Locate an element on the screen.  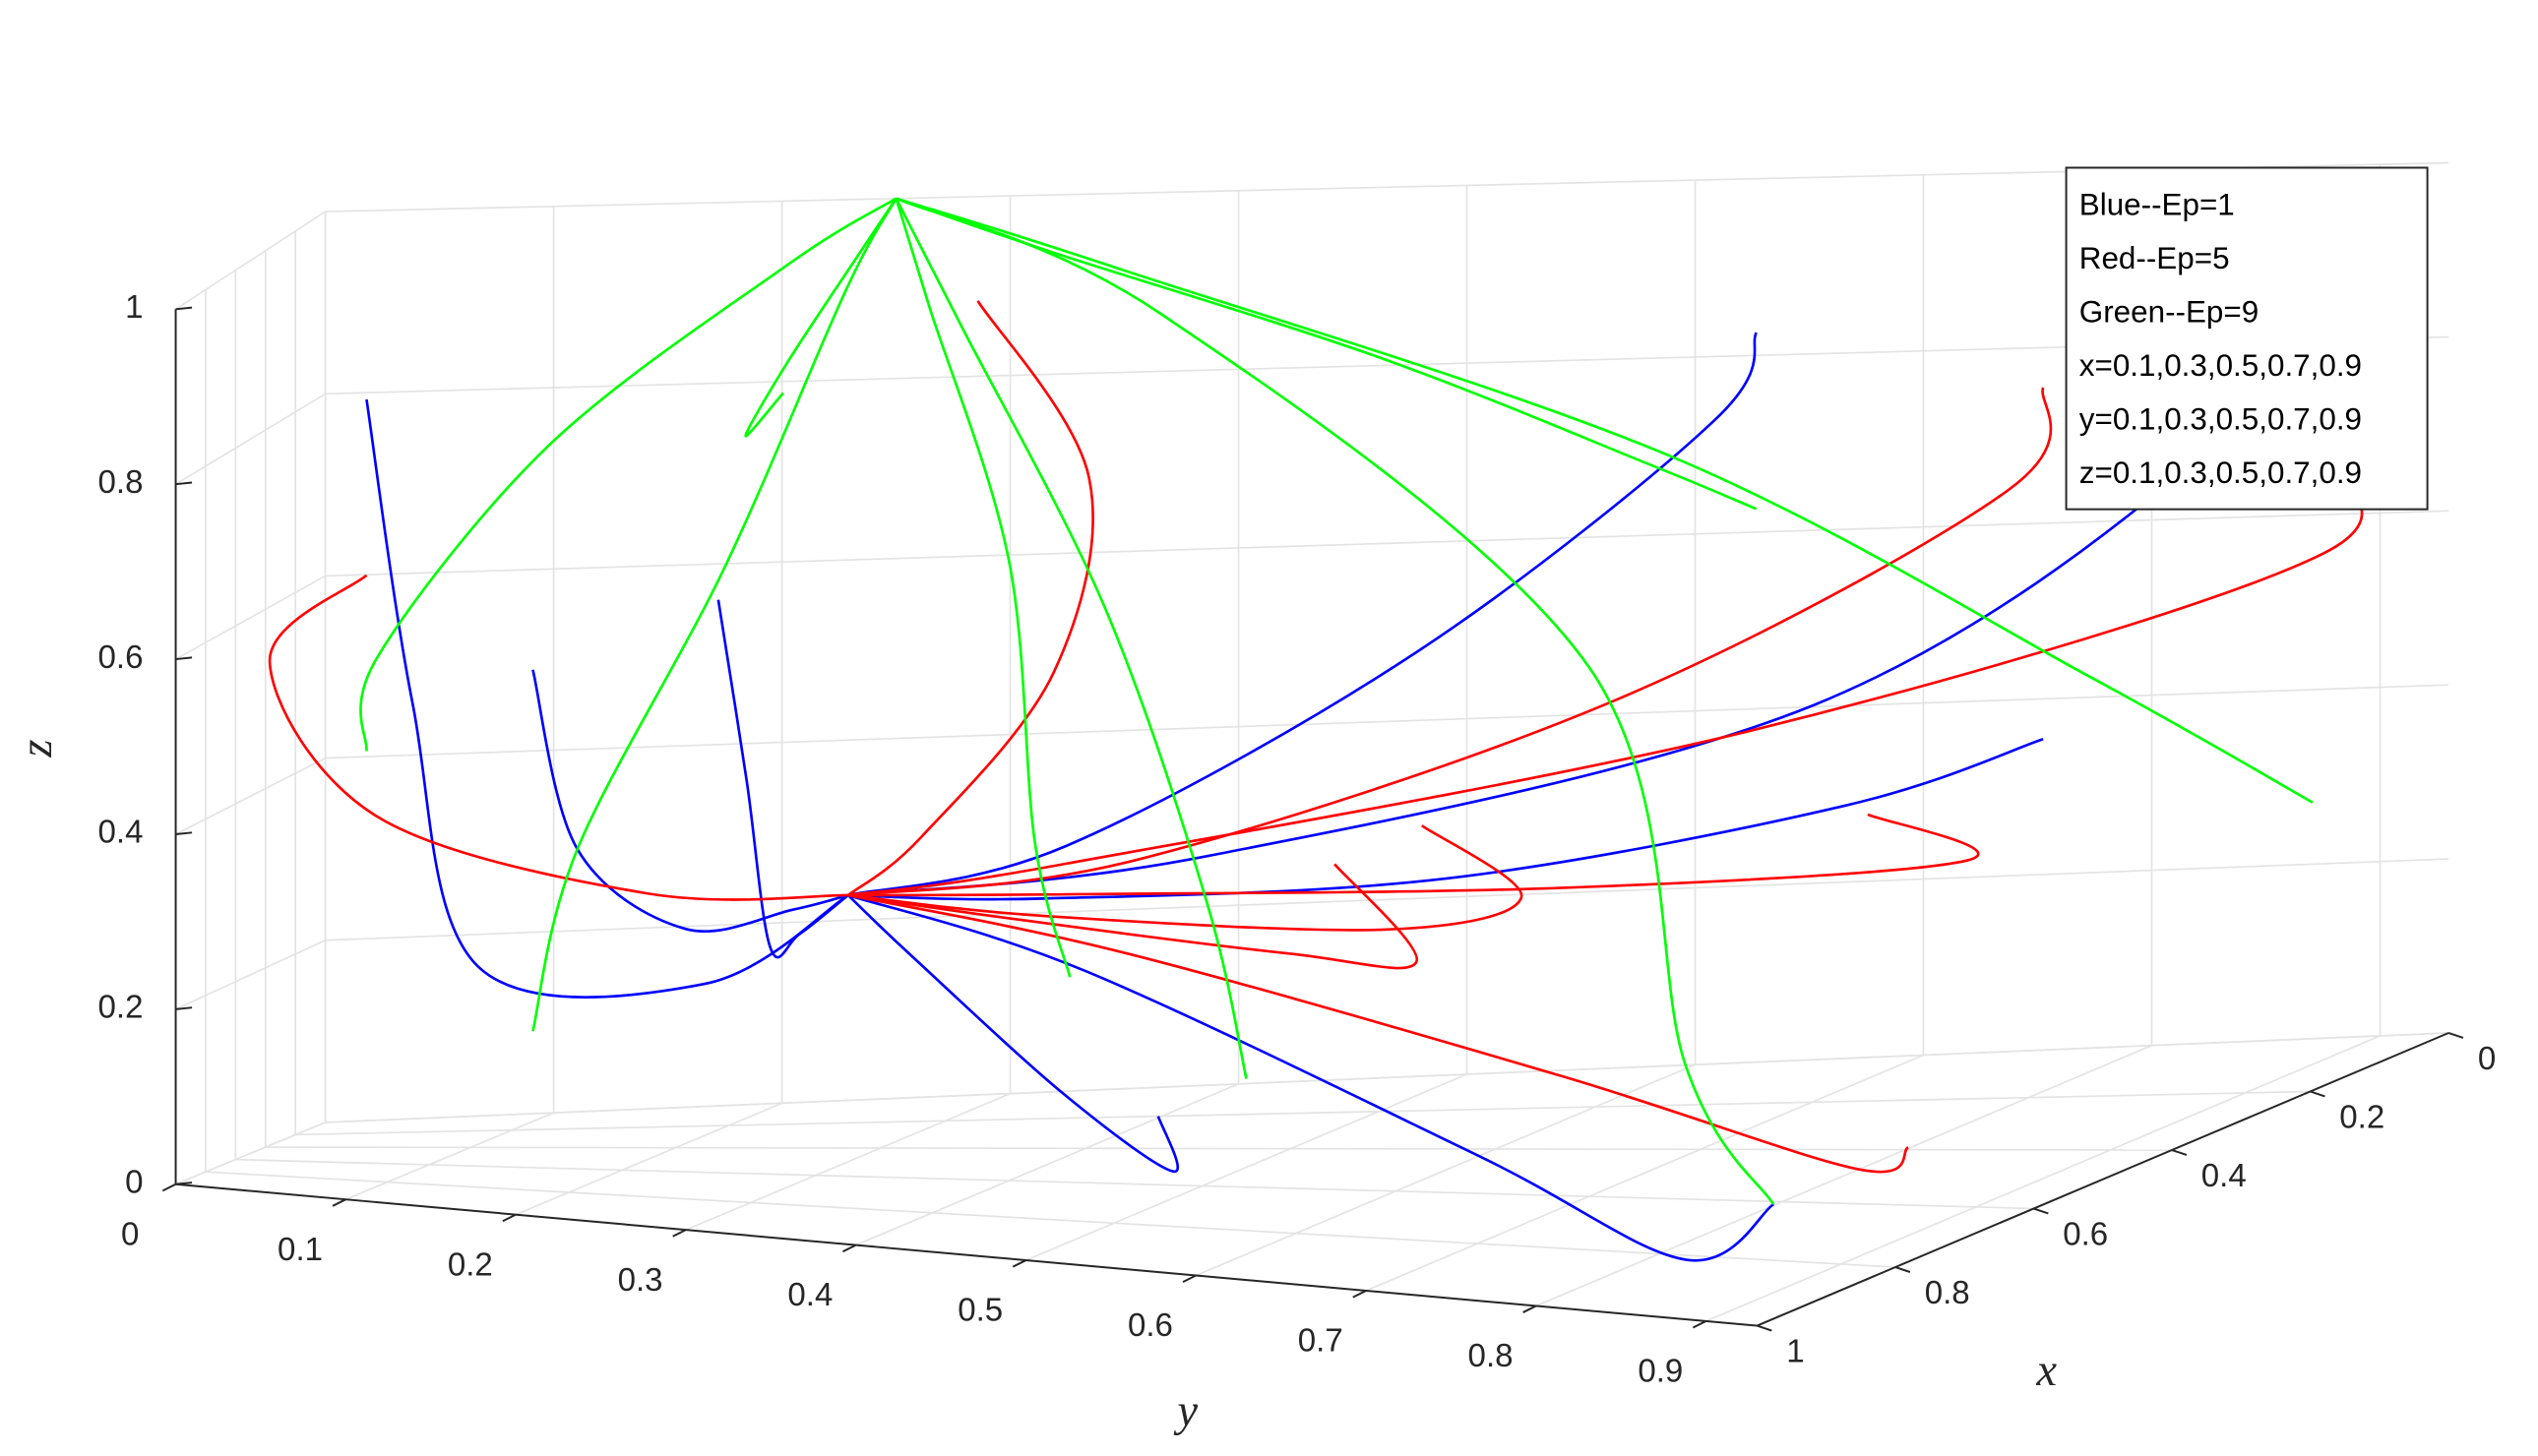
y-tick-label: 0.1 is located at coordinates (300, 1250).